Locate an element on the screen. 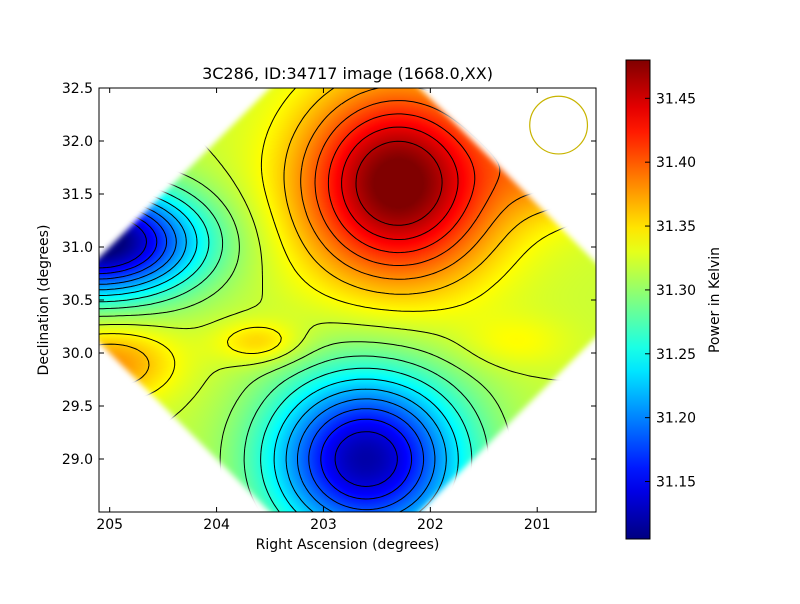 Image resolution: width=800 pixels, height=604 pixels. y-tick-label-30.0: 30.0 is located at coordinates (77, 354).